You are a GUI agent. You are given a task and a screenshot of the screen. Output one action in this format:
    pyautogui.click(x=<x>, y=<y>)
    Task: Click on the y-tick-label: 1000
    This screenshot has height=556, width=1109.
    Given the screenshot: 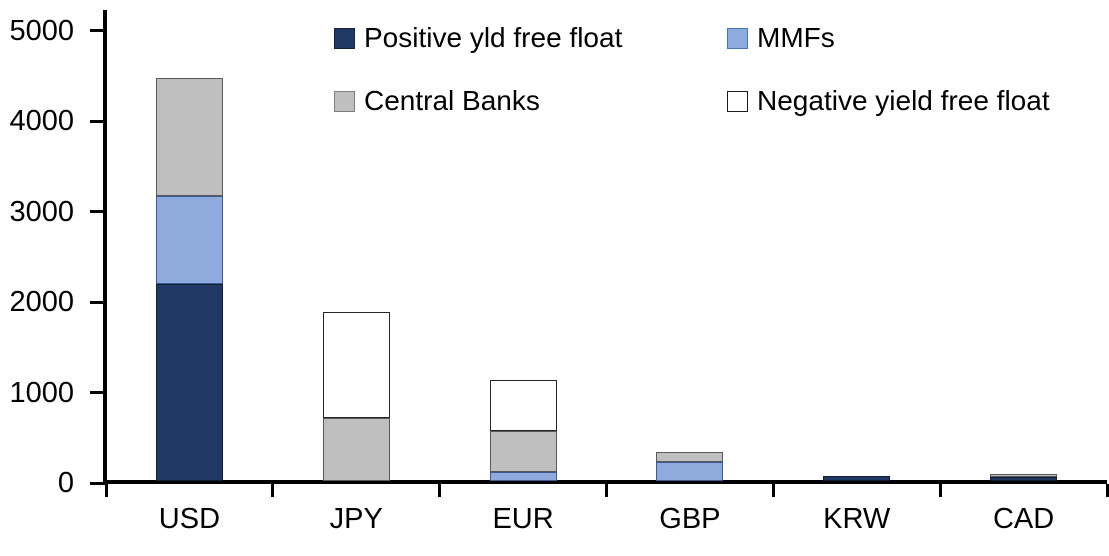 What is the action you would take?
    pyautogui.click(x=41, y=392)
    